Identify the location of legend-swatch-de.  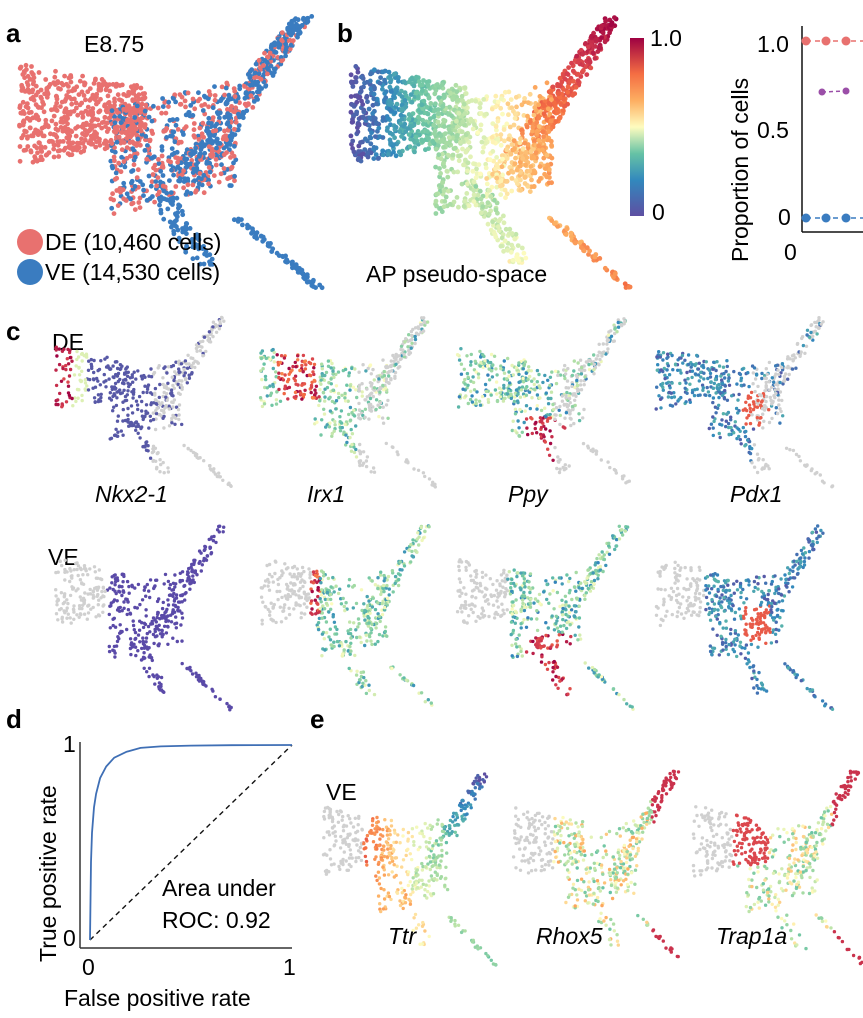
(30, 242).